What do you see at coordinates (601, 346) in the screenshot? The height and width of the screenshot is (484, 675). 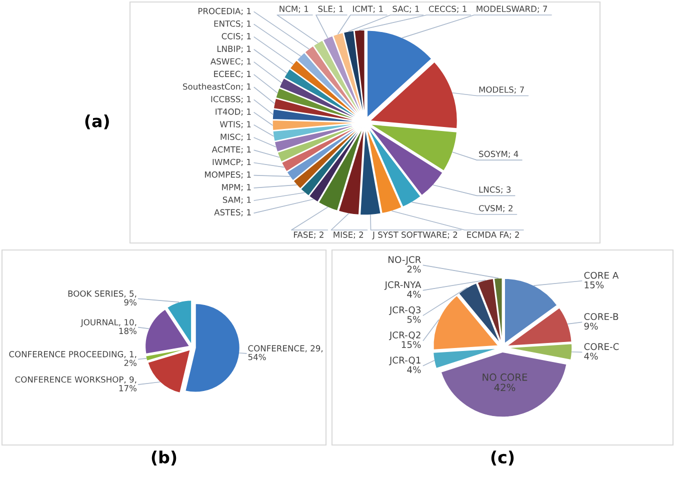 I see `slice-label: CORE-C` at bounding box center [601, 346].